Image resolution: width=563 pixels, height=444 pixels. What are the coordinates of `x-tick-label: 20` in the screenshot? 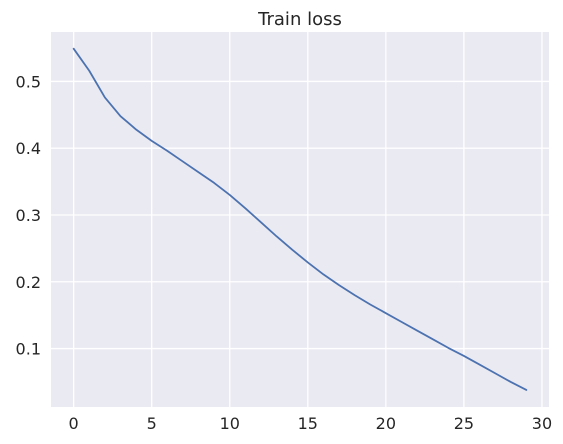 It's located at (386, 423).